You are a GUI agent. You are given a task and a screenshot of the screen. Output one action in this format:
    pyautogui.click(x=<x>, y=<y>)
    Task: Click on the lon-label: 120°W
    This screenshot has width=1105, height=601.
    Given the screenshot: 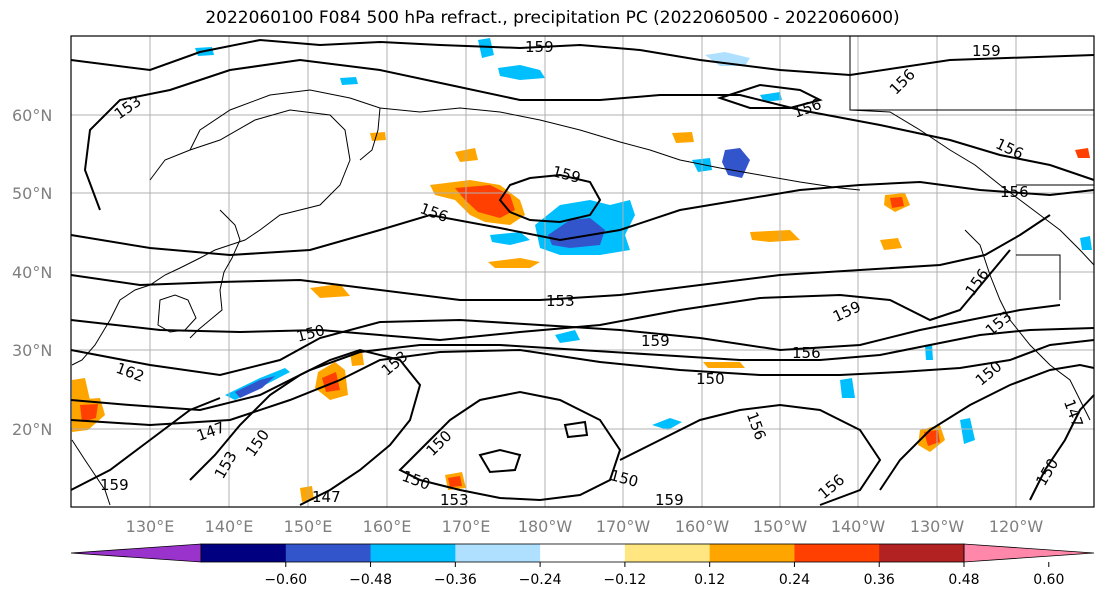 What is the action you would take?
    pyautogui.click(x=1016, y=526)
    